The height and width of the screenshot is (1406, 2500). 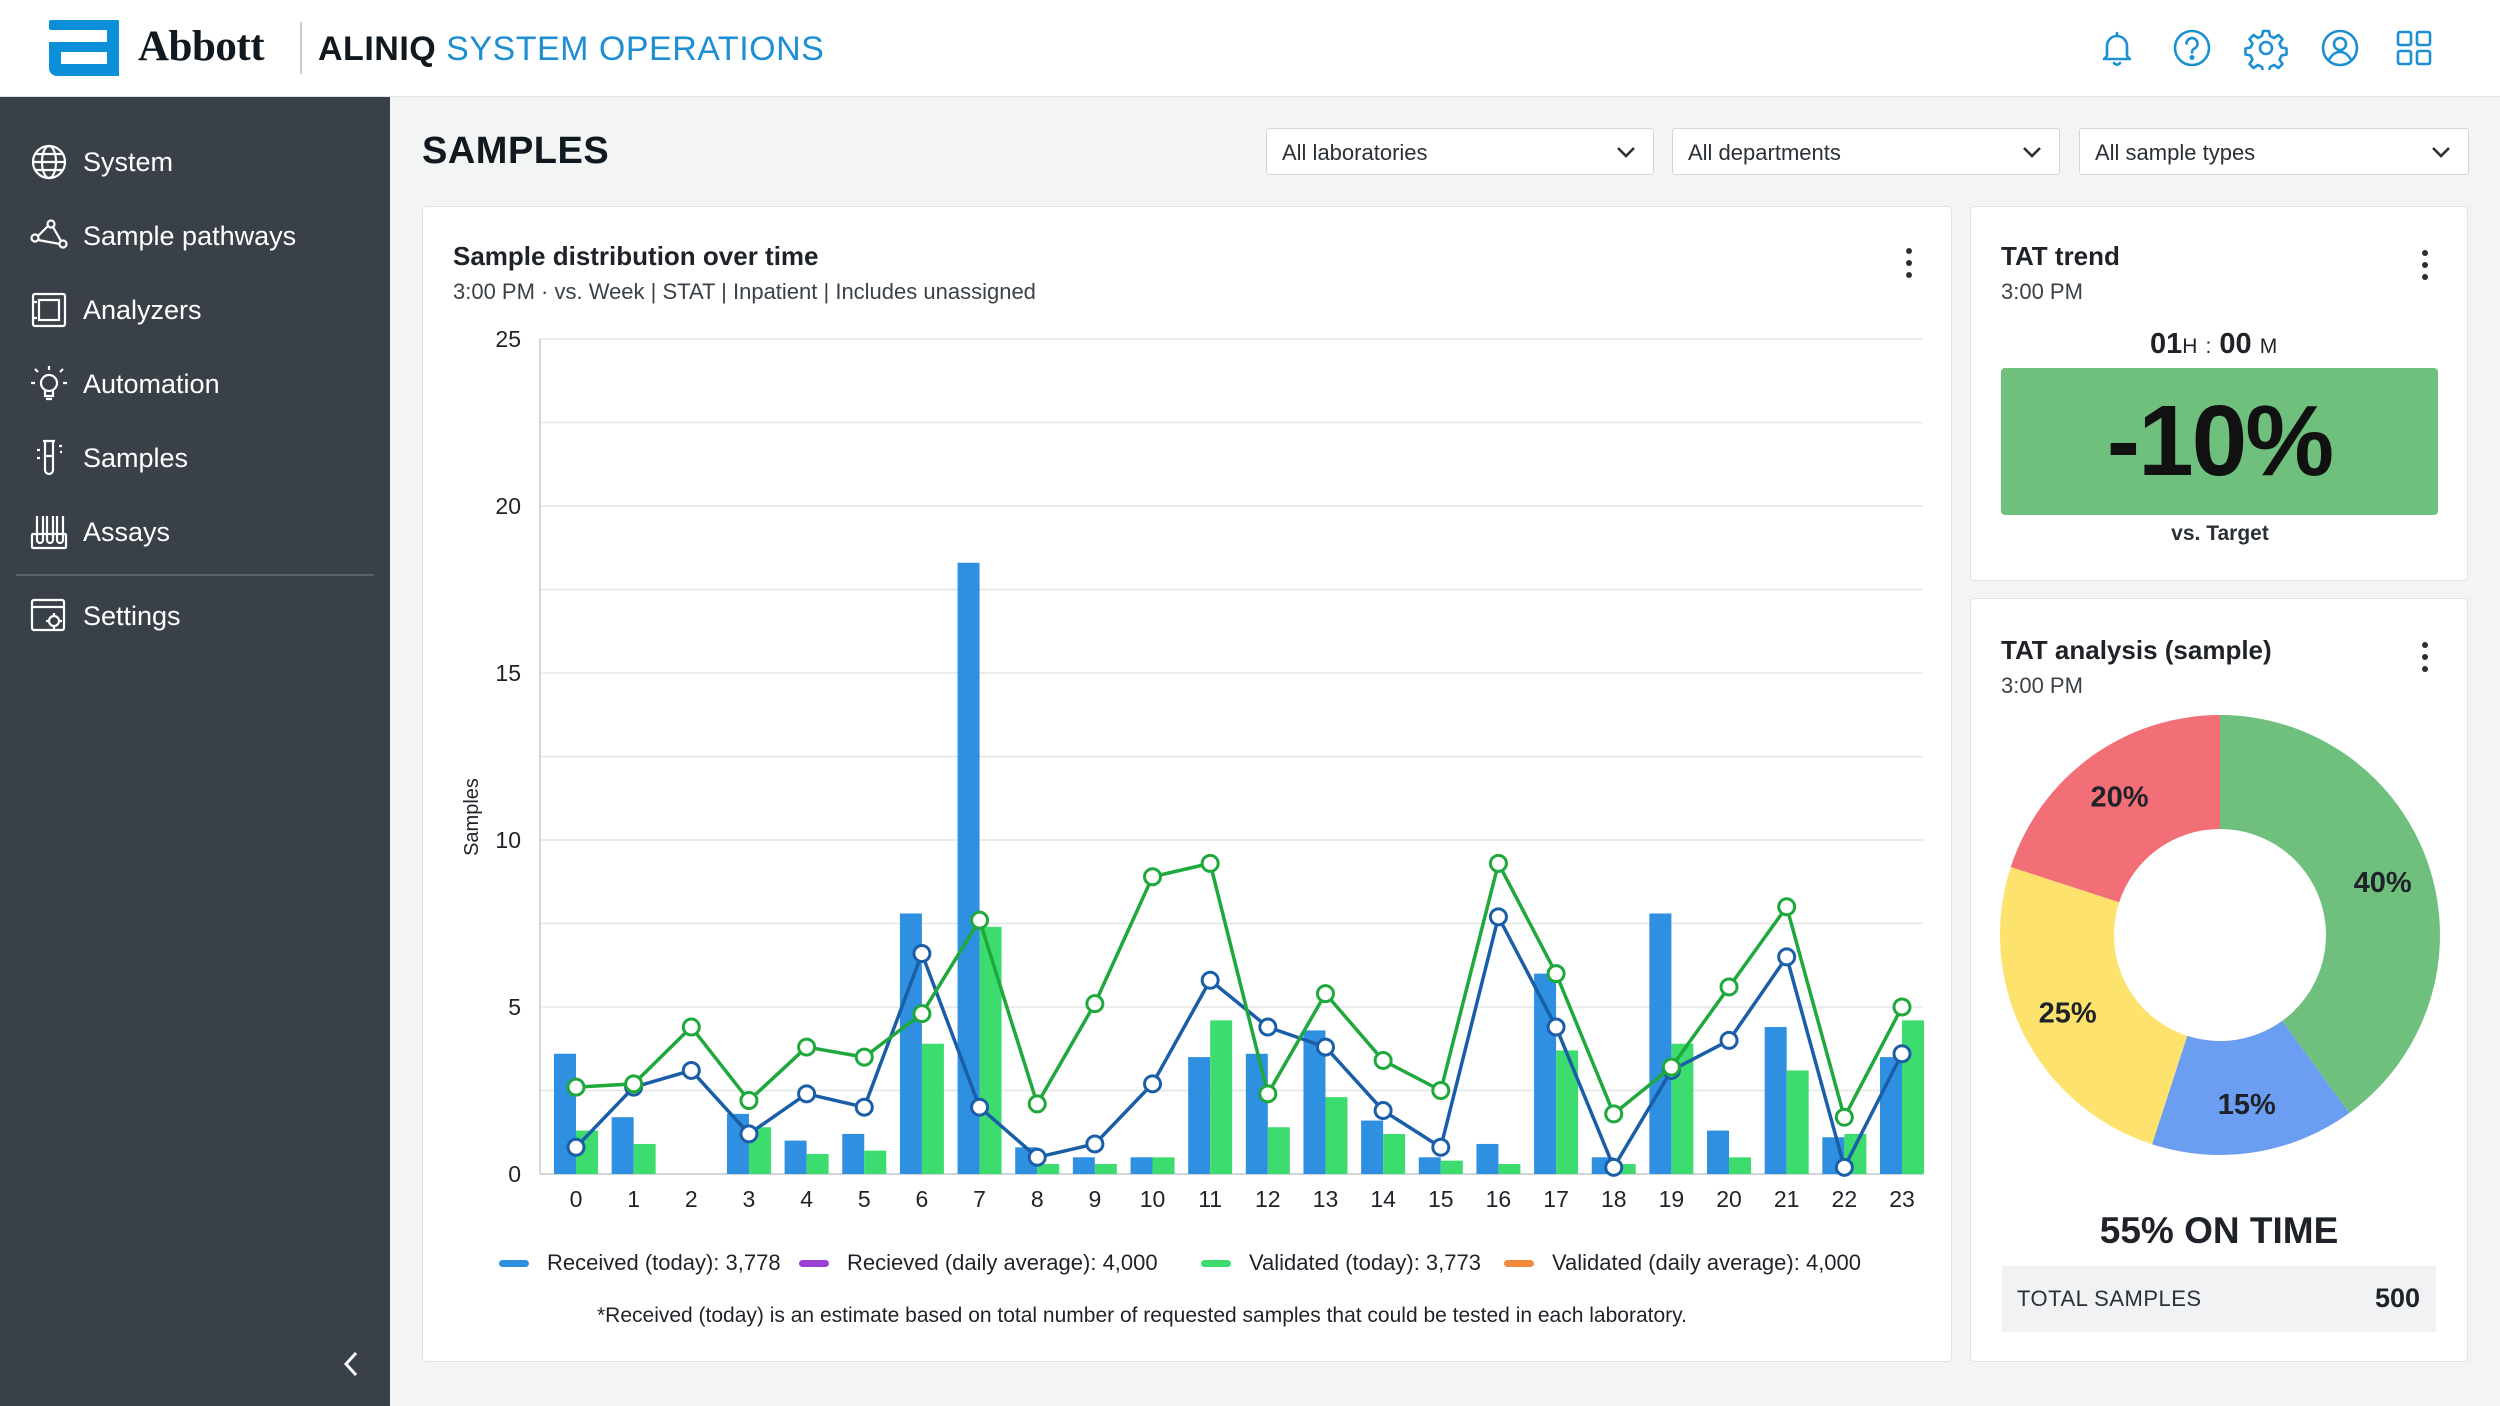 I want to click on card-title: TAT analysis (sample), so click(x=2136, y=650).